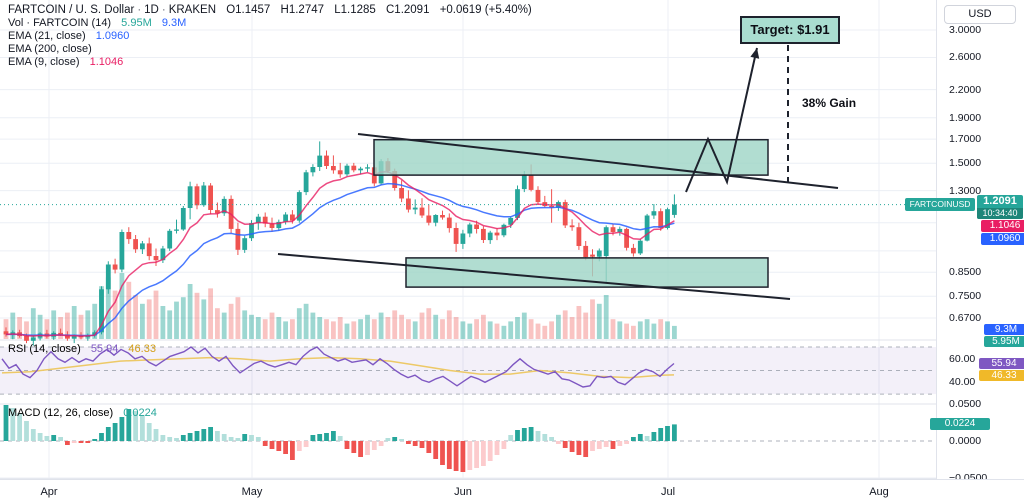 The height and width of the screenshot is (504, 1024). I want to click on last-price-value: 1.2091, so click(1000, 201).